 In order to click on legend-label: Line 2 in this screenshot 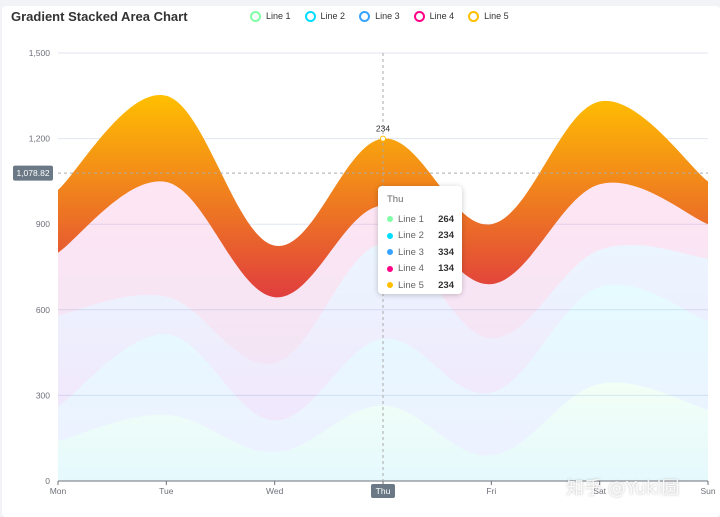, I will do `click(333, 16)`.